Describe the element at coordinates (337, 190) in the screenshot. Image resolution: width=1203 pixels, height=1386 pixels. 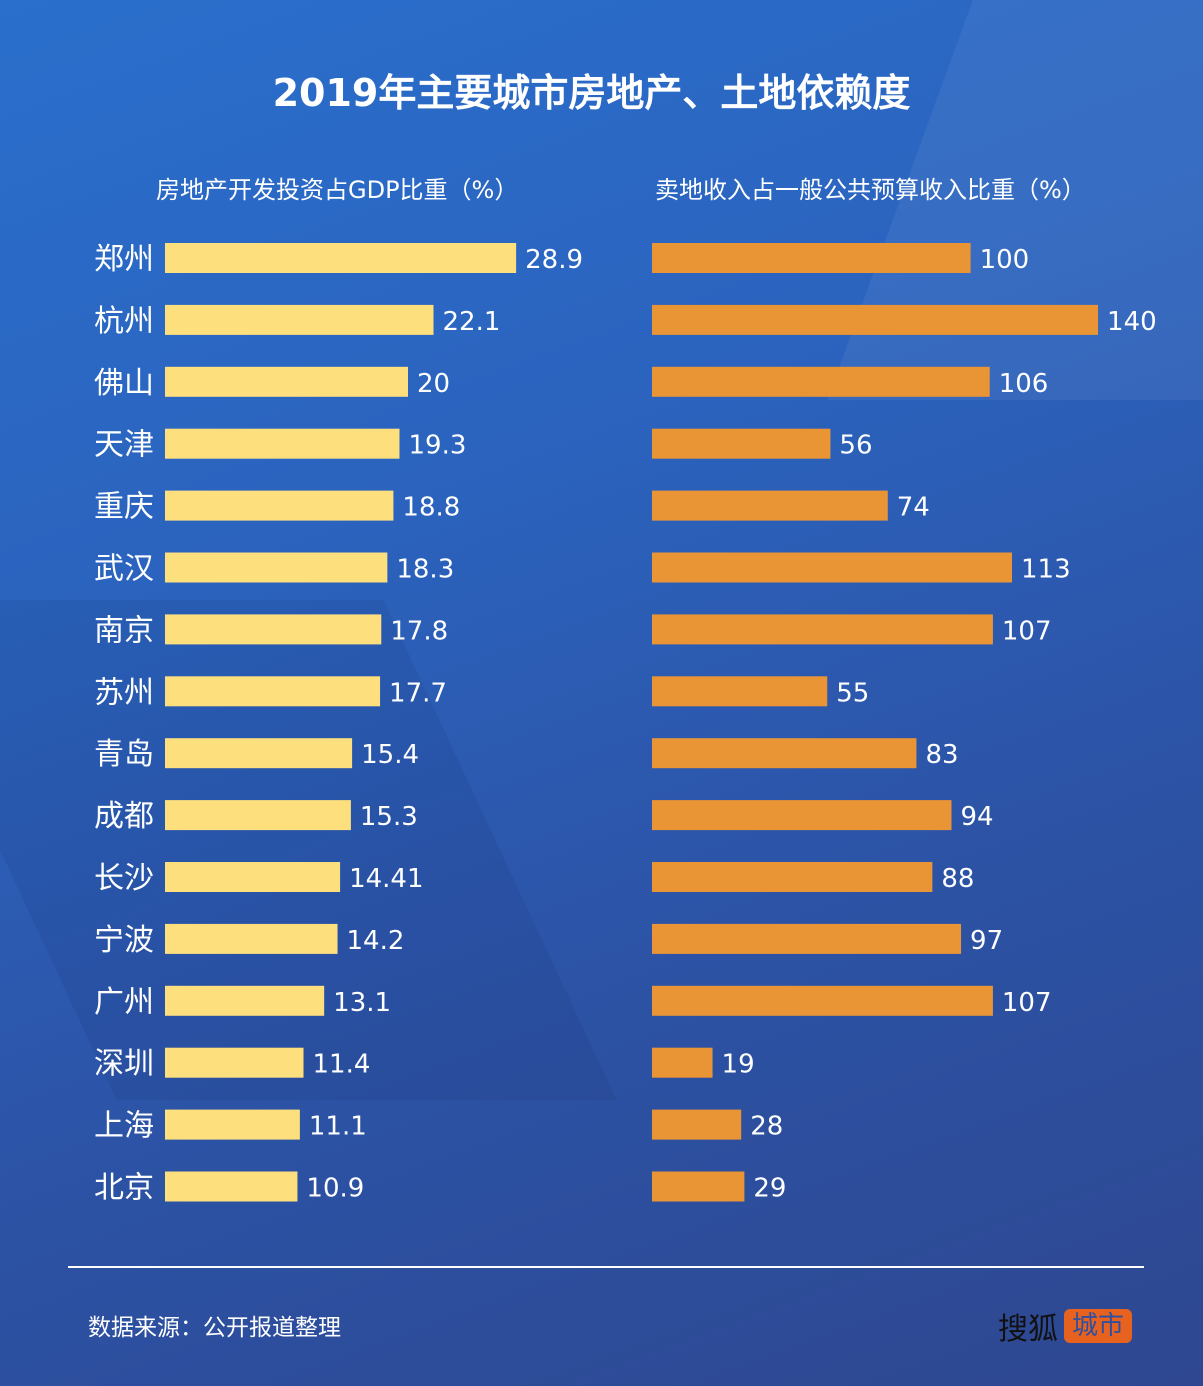
I see `left-chart-title: 房地产开发投资占GDP比重（%）` at that location.